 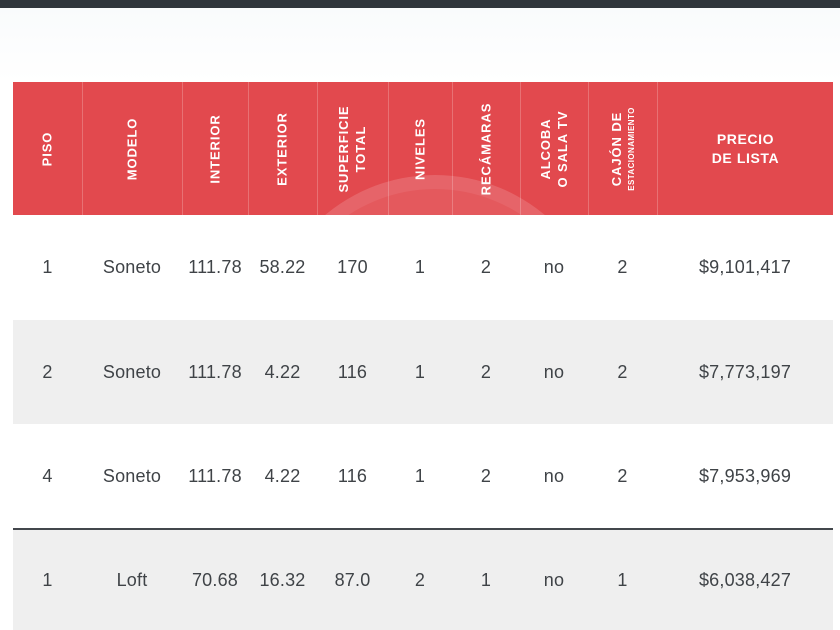 I want to click on column-header-label: EXTERIOR, so click(x=282, y=148).